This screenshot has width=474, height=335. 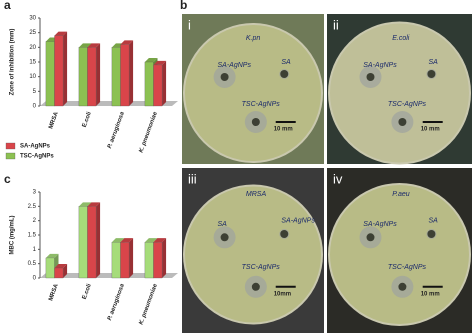 What do you see at coordinates (183, 6) in the screenshot?
I see `panel-label: b` at bounding box center [183, 6].